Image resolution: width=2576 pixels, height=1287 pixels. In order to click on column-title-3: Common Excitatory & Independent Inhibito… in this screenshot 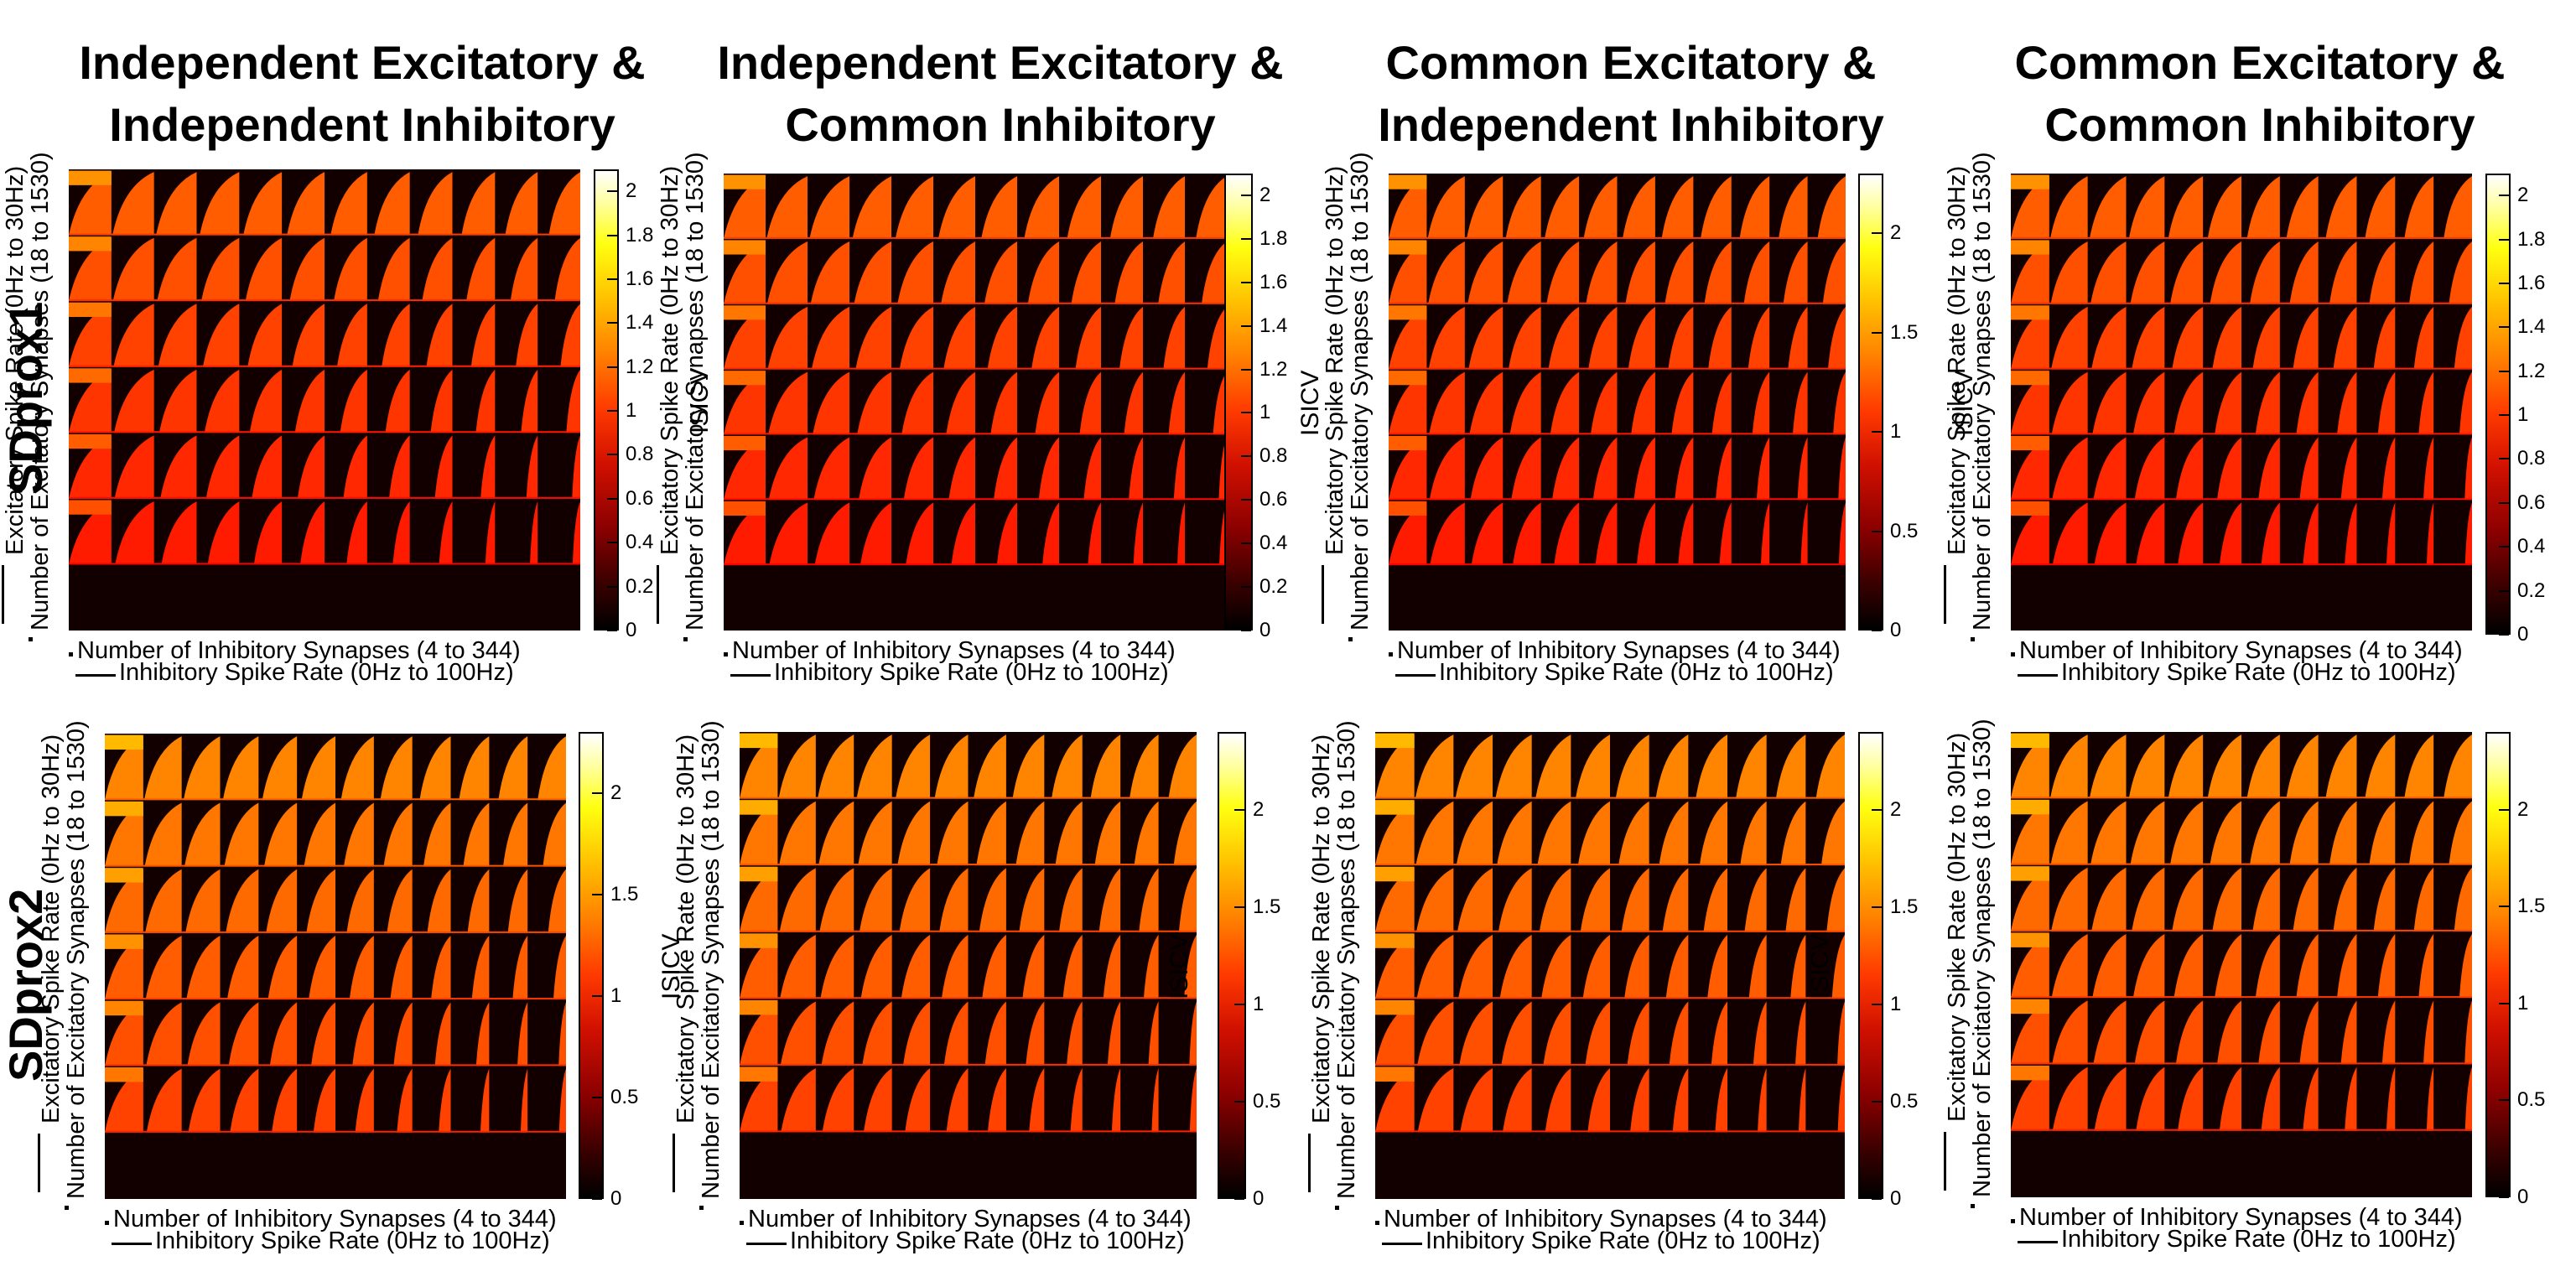, I will do `click(1631, 94)`.